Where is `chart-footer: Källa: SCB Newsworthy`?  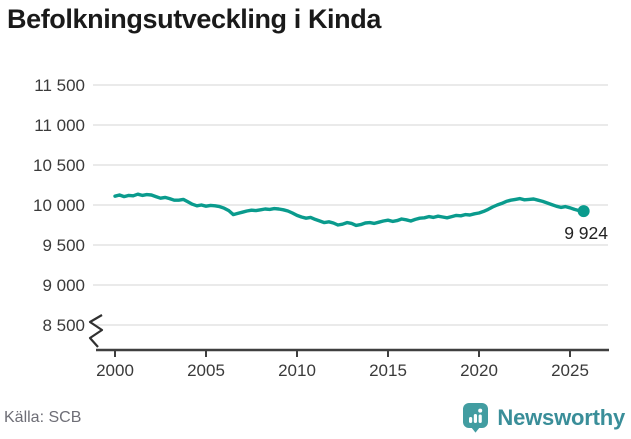 chart-footer: Källa: SCB Newsworthy is located at coordinates (314, 417).